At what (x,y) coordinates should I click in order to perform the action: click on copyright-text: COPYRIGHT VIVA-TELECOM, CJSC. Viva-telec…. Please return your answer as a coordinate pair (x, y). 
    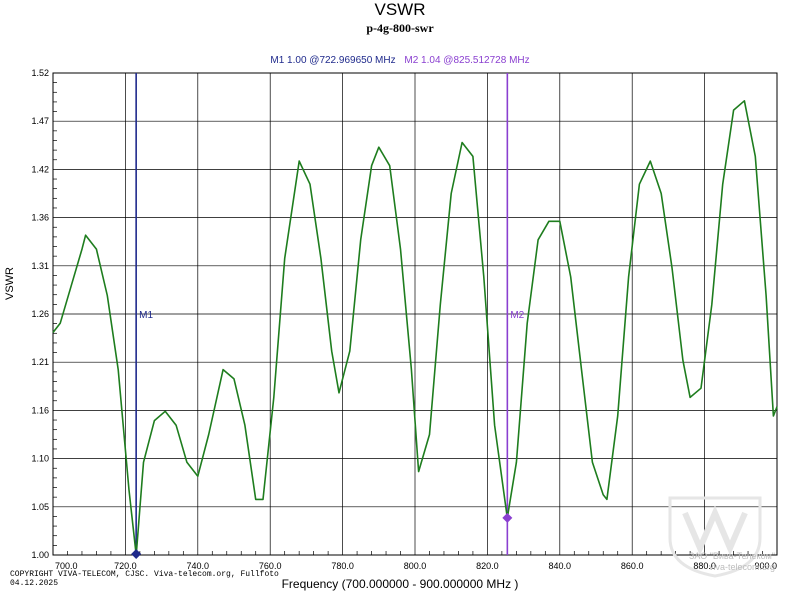
    Looking at the image, I should click on (144, 574).